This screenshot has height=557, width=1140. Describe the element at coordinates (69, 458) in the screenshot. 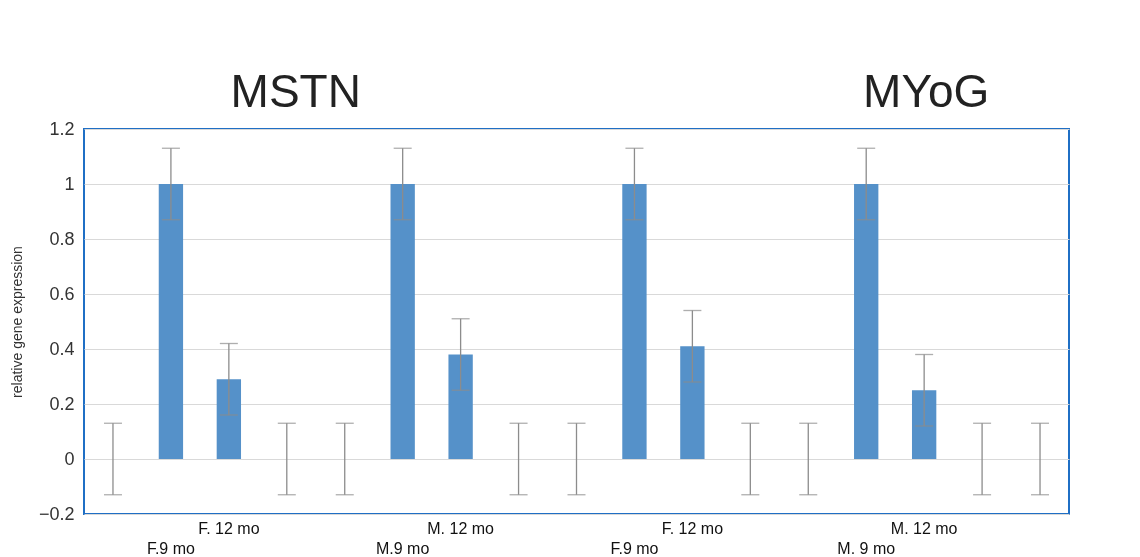

I see `y-tick-label: 0` at that location.